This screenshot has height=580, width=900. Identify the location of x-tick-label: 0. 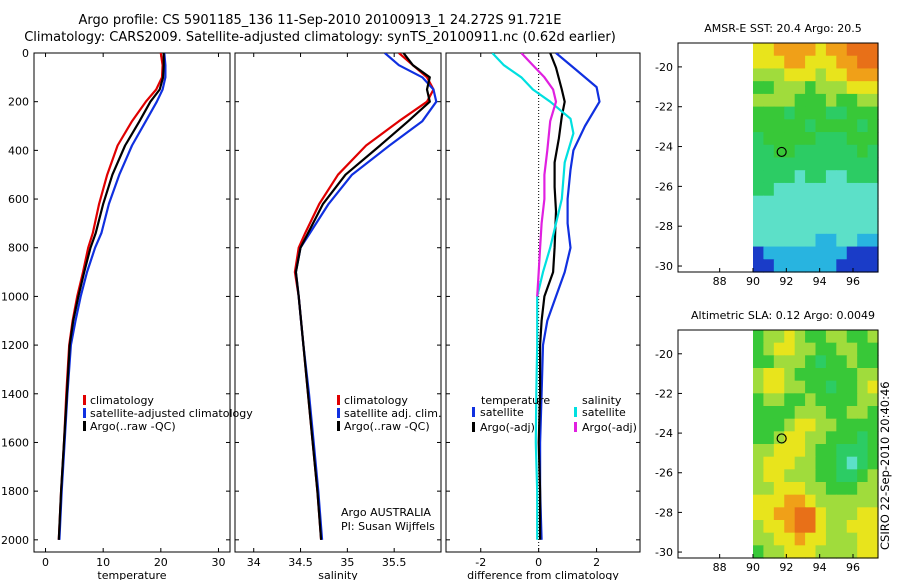
(538, 562).